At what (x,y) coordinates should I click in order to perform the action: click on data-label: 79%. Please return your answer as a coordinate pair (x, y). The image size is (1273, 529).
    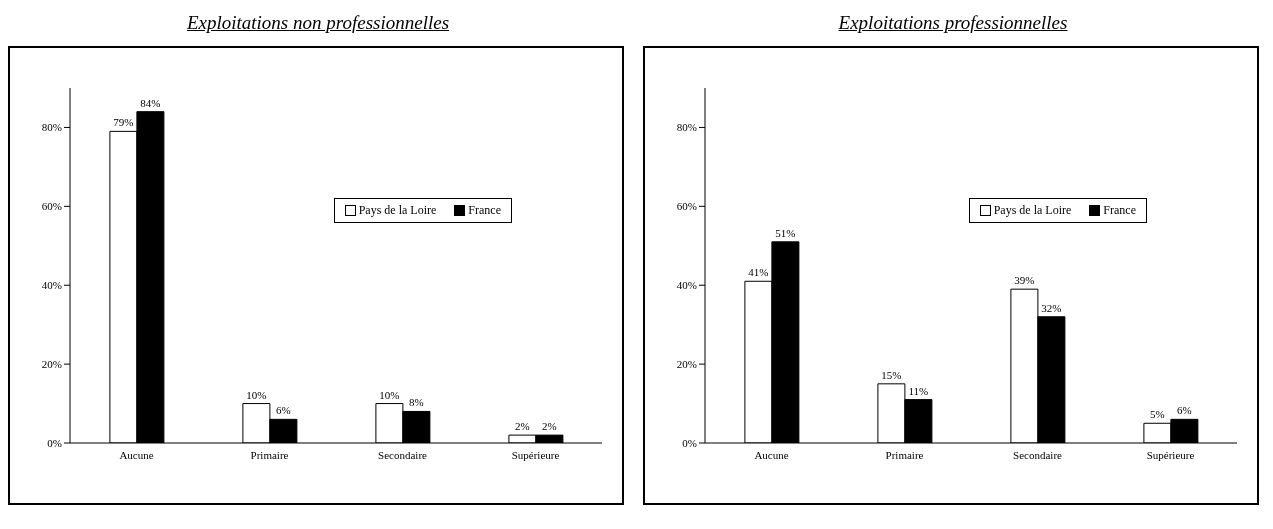
    Looking at the image, I should click on (123, 122).